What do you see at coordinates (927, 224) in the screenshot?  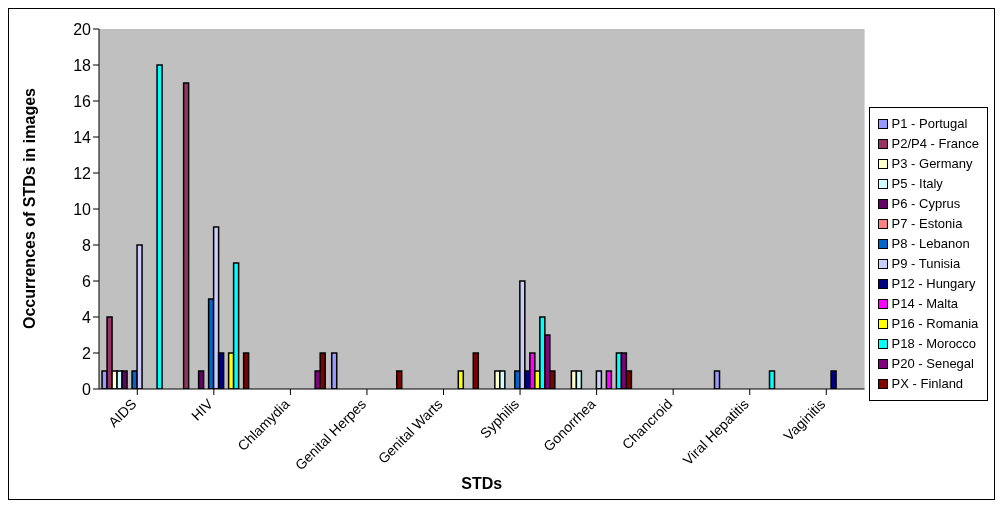 I see `legend-label: P7 - Estonia` at bounding box center [927, 224].